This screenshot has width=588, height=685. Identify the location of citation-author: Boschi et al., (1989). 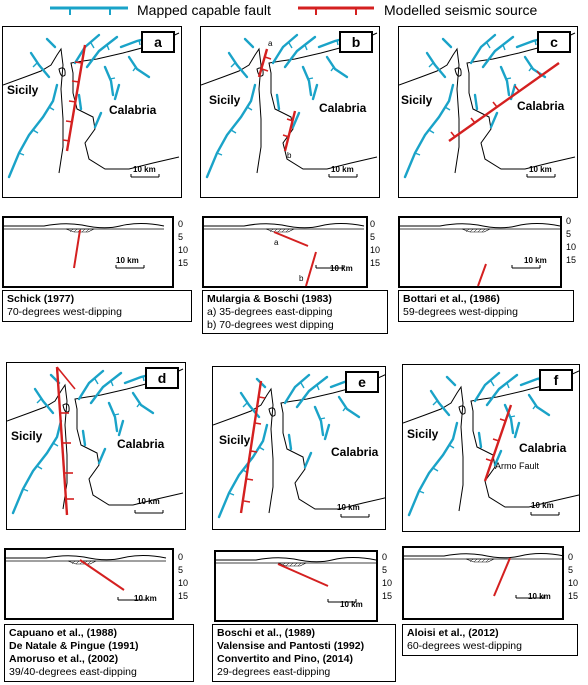
(266, 633).